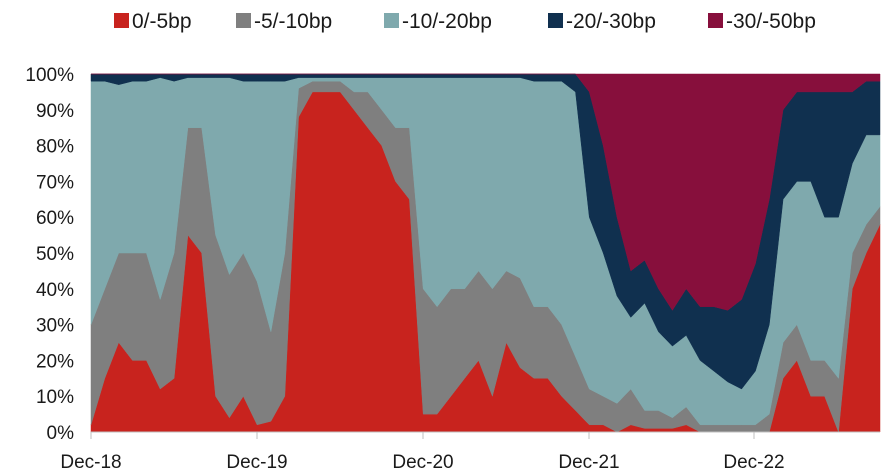  I want to click on x-tick-label: Dec-21, so click(588, 462).